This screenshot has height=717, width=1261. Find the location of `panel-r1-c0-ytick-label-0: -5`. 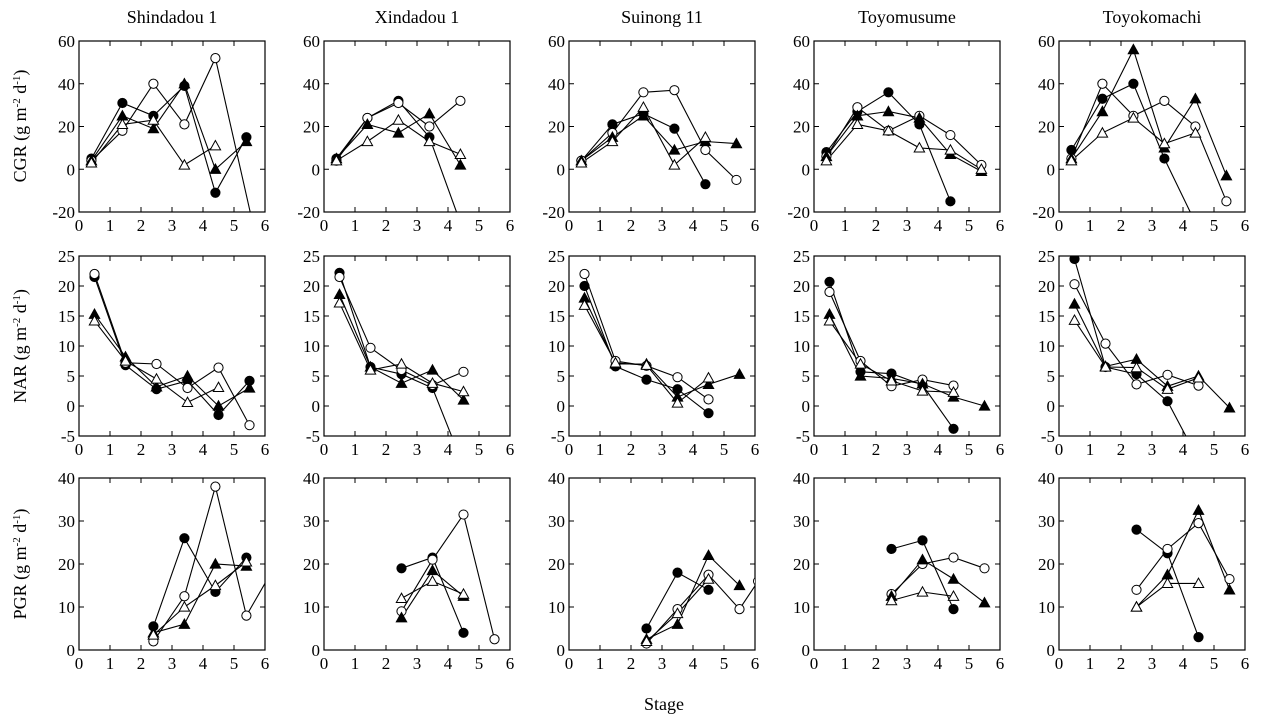

panel-r1-c0-ytick-label-0: -5 is located at coordinates (68, 436).